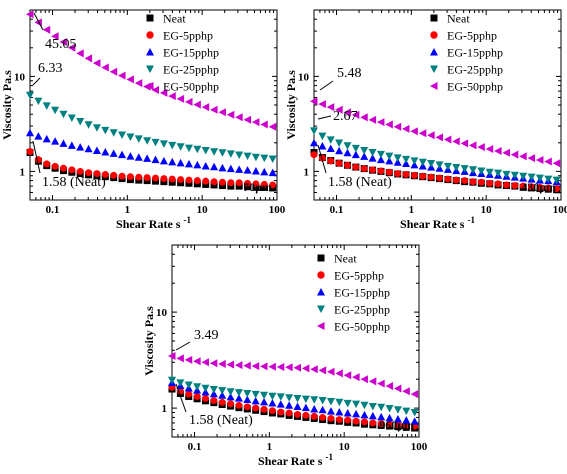 The image size is (567, 474). What do you see at coordinates (7, 105) in the screenshot?
I see `y-axis-label: Viscosity Pa.s` at bounding box center [7, 105].